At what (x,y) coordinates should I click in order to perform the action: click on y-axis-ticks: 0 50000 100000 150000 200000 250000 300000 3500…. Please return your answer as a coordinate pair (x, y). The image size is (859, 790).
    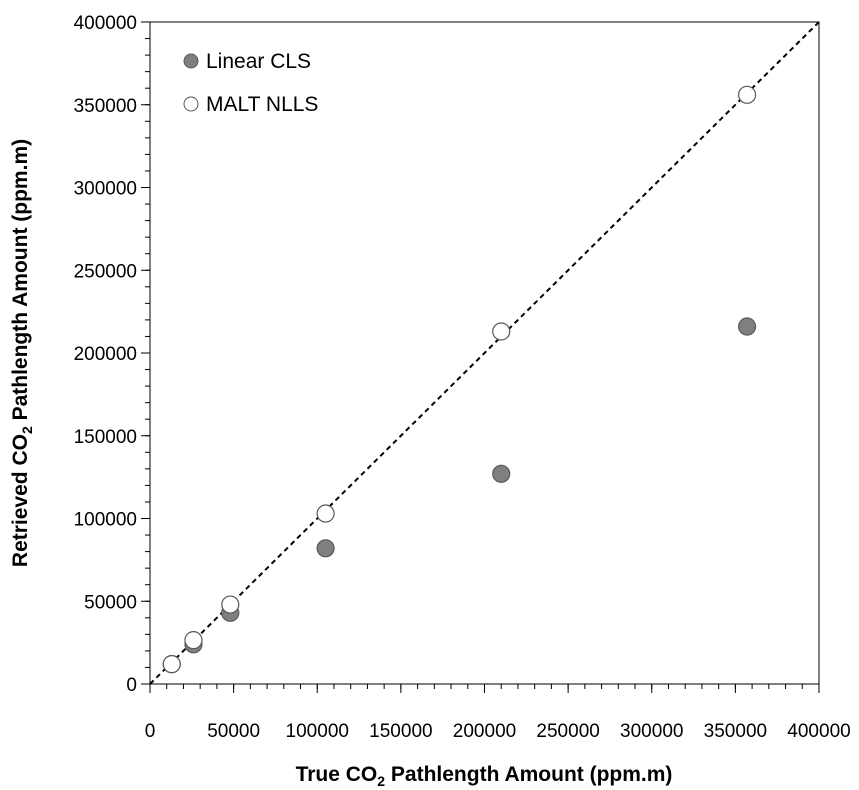
    Looking at the image, I should click on (112, 354).